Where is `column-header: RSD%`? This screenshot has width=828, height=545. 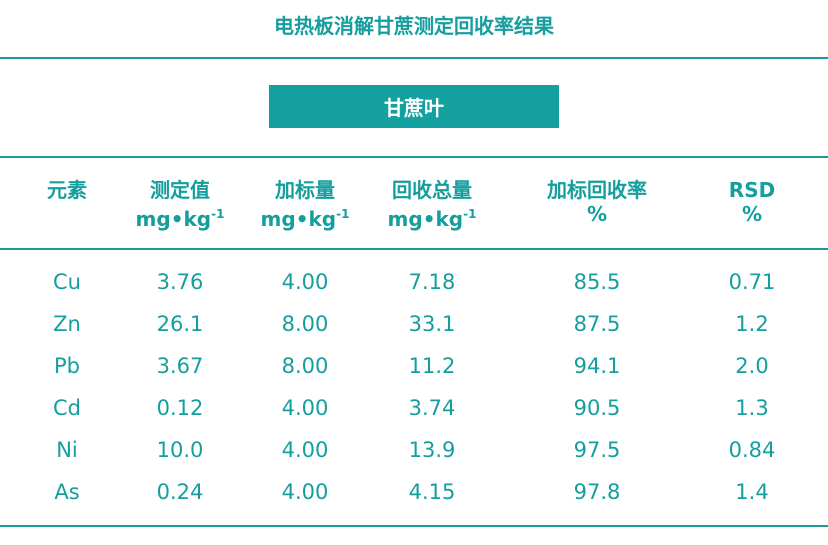 column-header: RSD% is located at coordinates (752, 202).